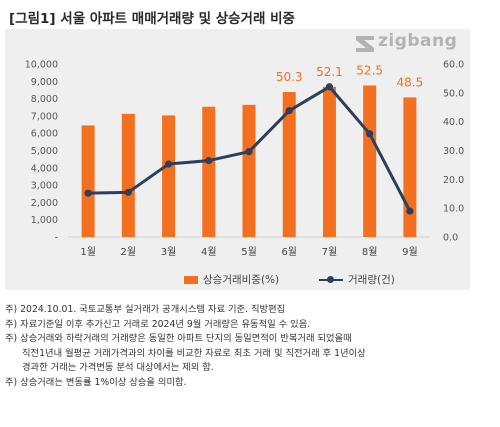  I want to click on y-left-tick-label: 3,000, so click(44, 186).